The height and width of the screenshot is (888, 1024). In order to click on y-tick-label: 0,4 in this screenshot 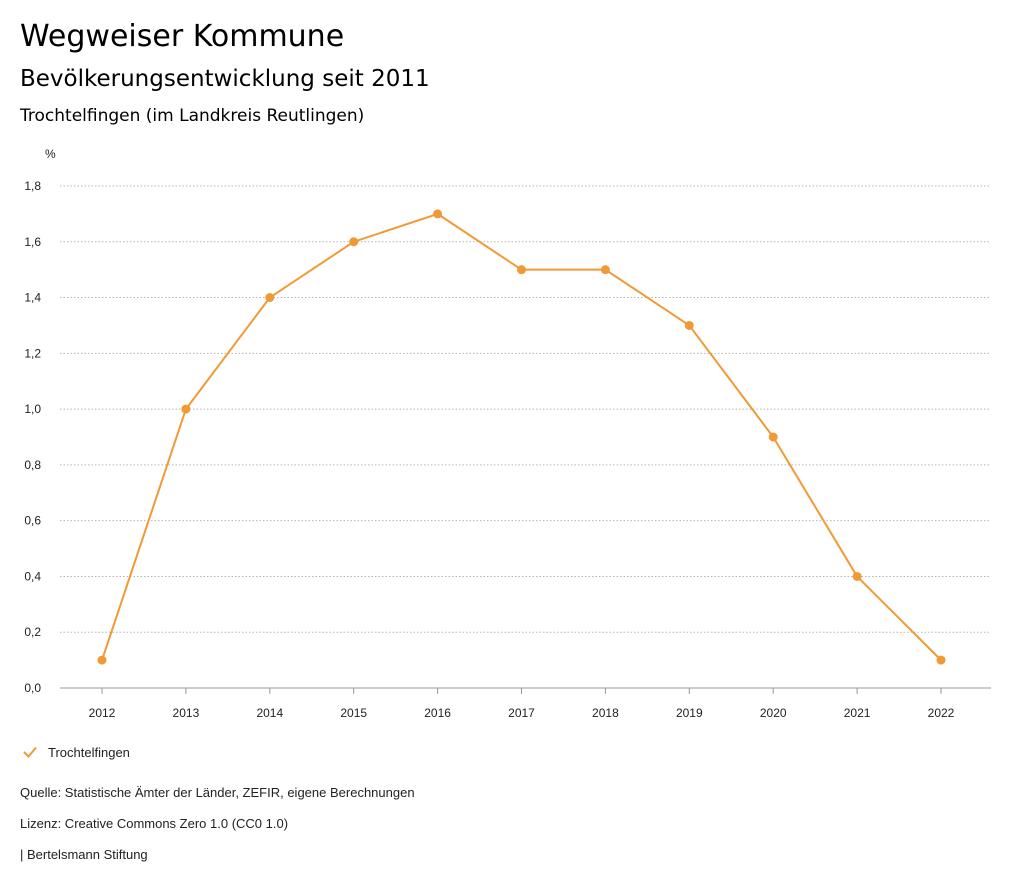, I will do `click(32, 576)`.